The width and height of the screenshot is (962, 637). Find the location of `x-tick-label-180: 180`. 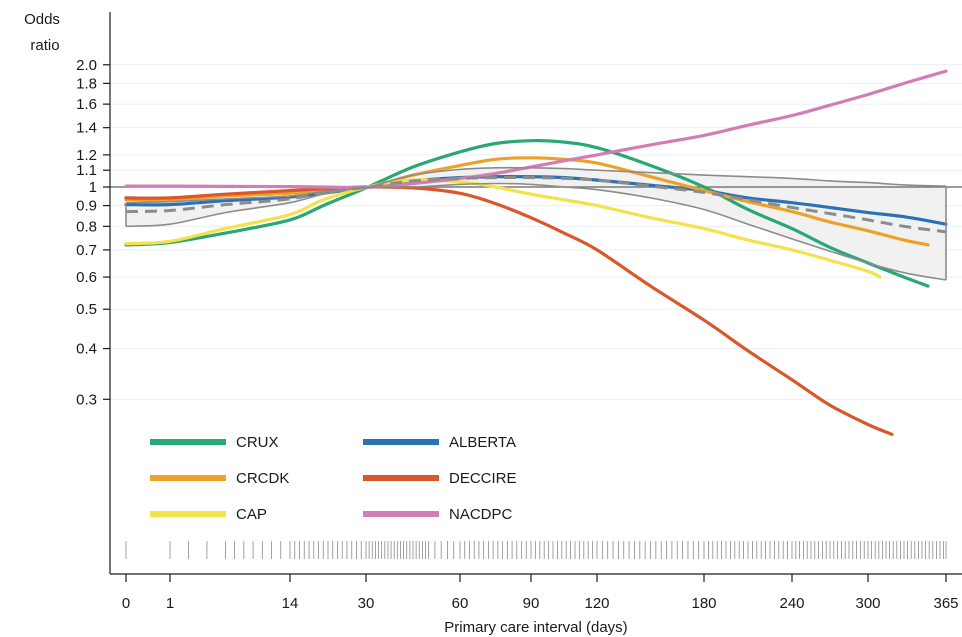

x-tick-label-180: 180 is located at coordinates (703, 603).